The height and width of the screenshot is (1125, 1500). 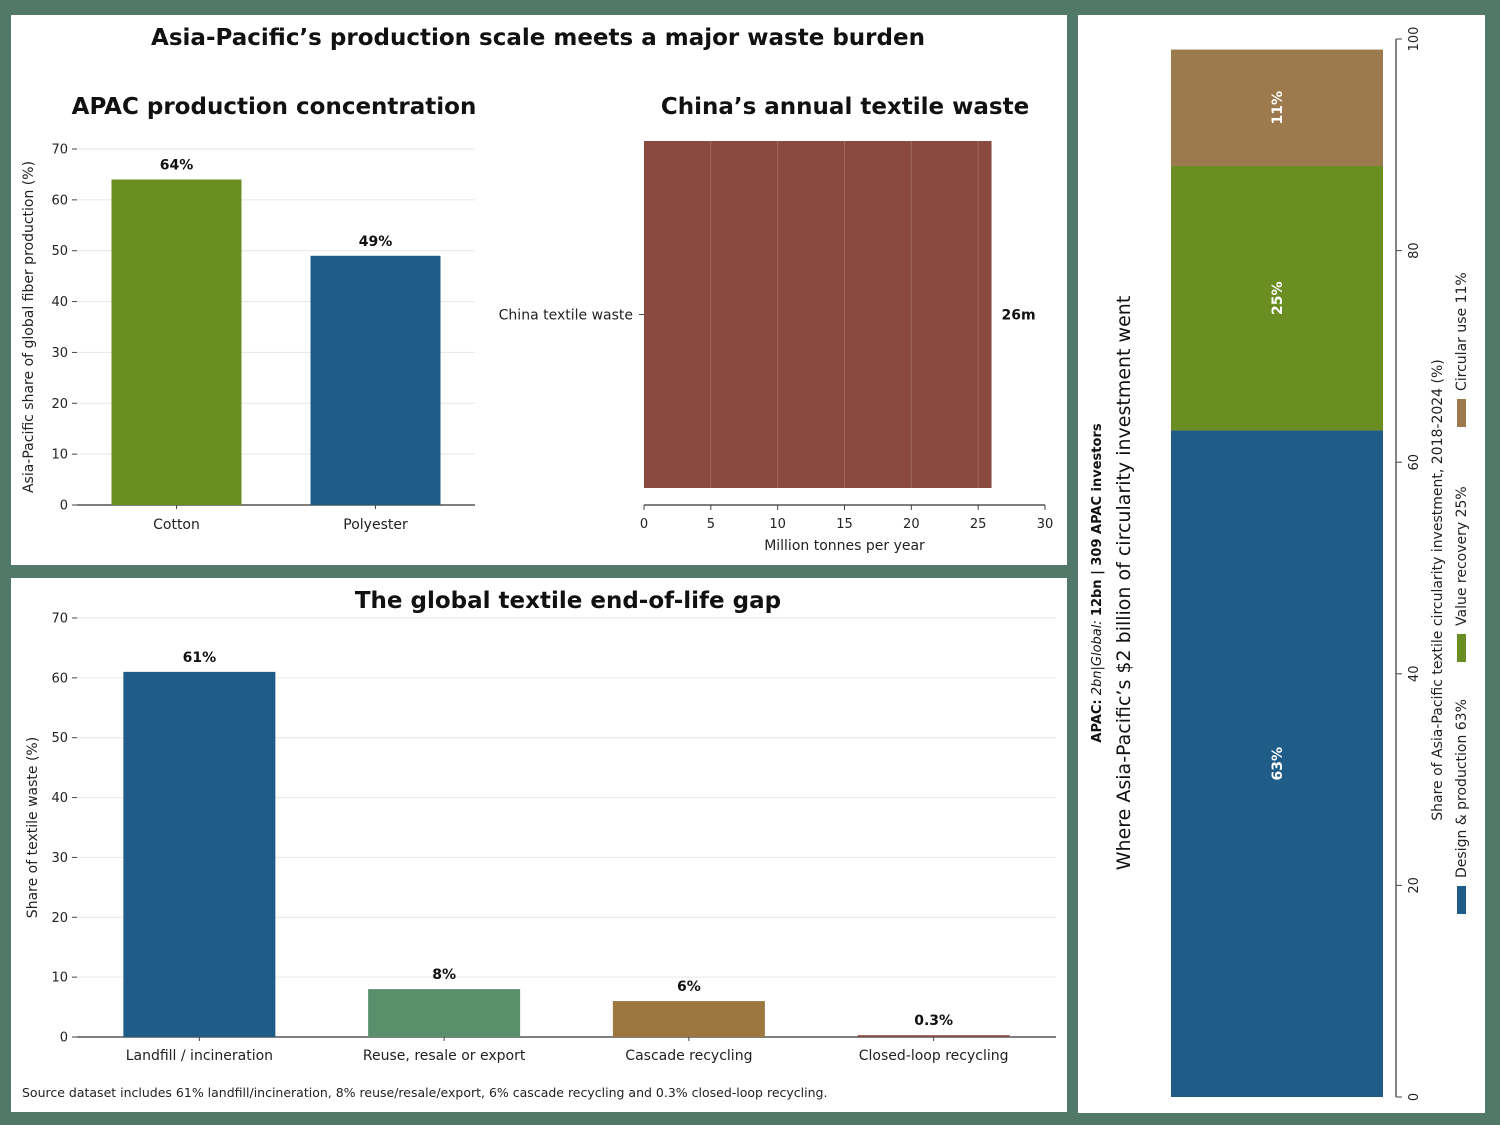 I want to click on y-tick-label: China textile waste, so click(x=566, y=316).